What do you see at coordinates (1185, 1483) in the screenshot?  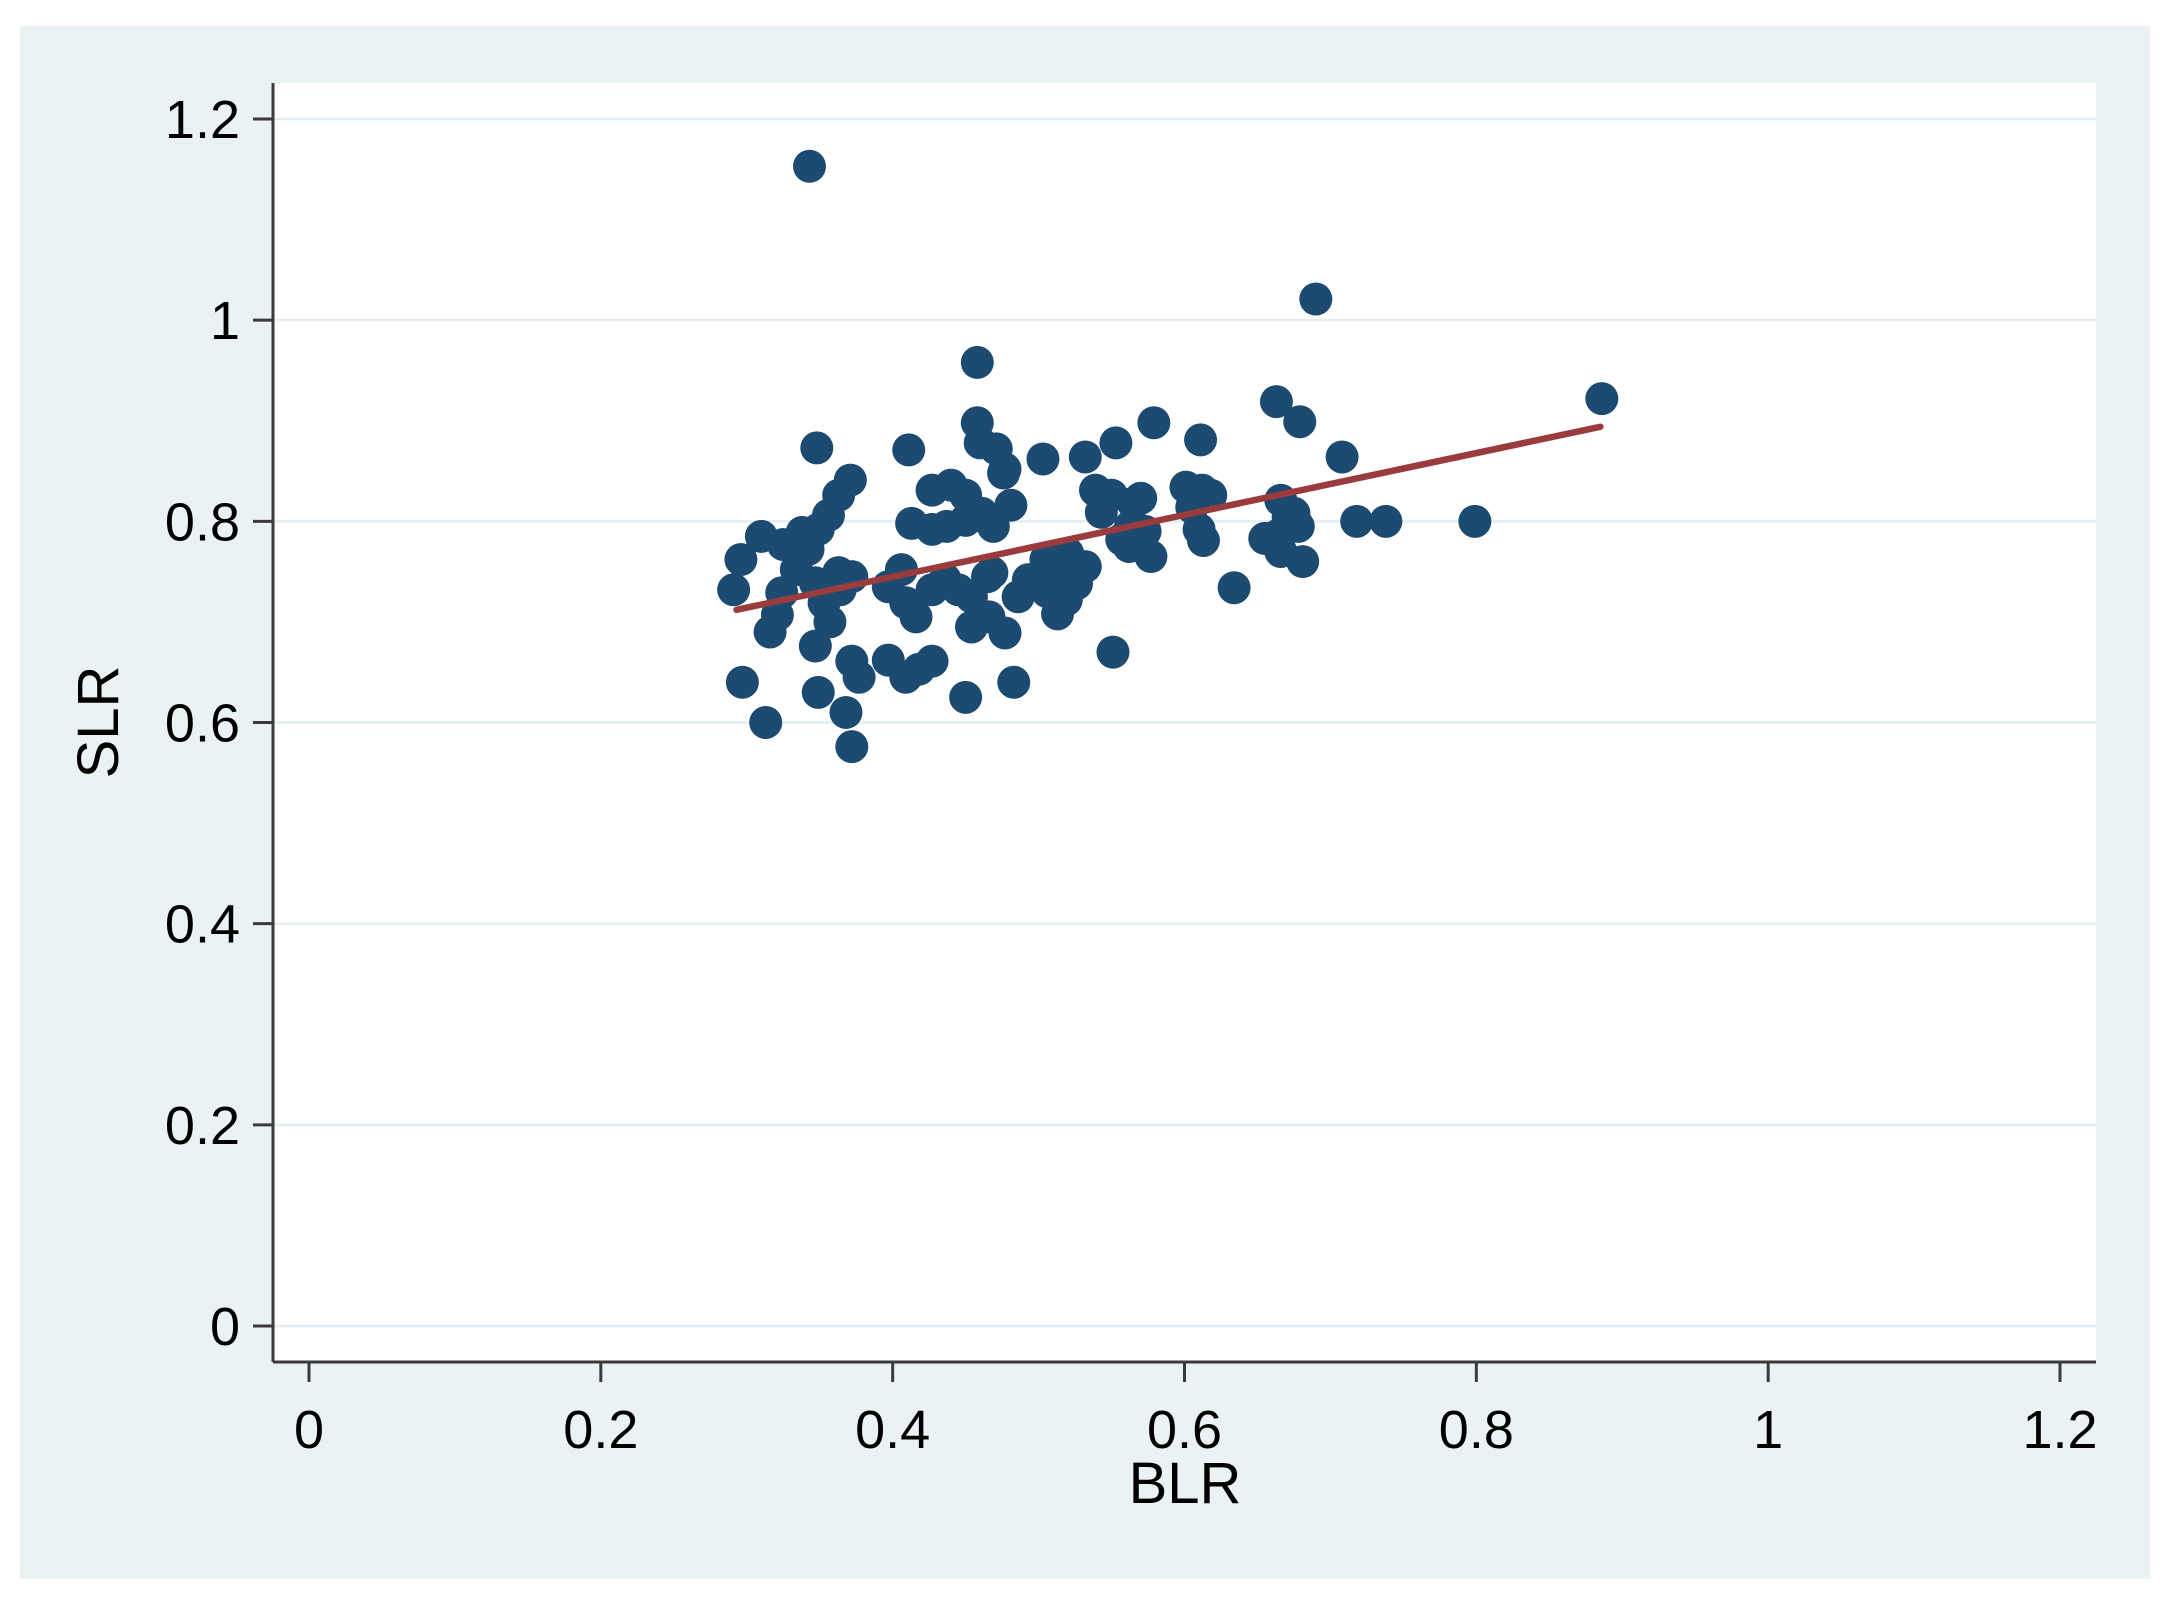 I see `x-axis-title: BLR` at bounding box center [1185, 1483].